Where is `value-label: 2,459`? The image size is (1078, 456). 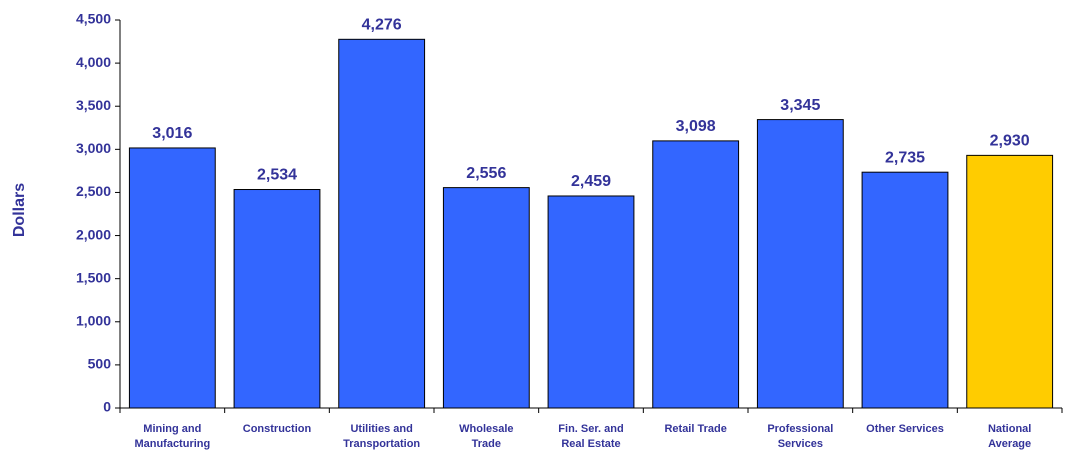
value-label: 2,459 is located at coordinates (591, 181).